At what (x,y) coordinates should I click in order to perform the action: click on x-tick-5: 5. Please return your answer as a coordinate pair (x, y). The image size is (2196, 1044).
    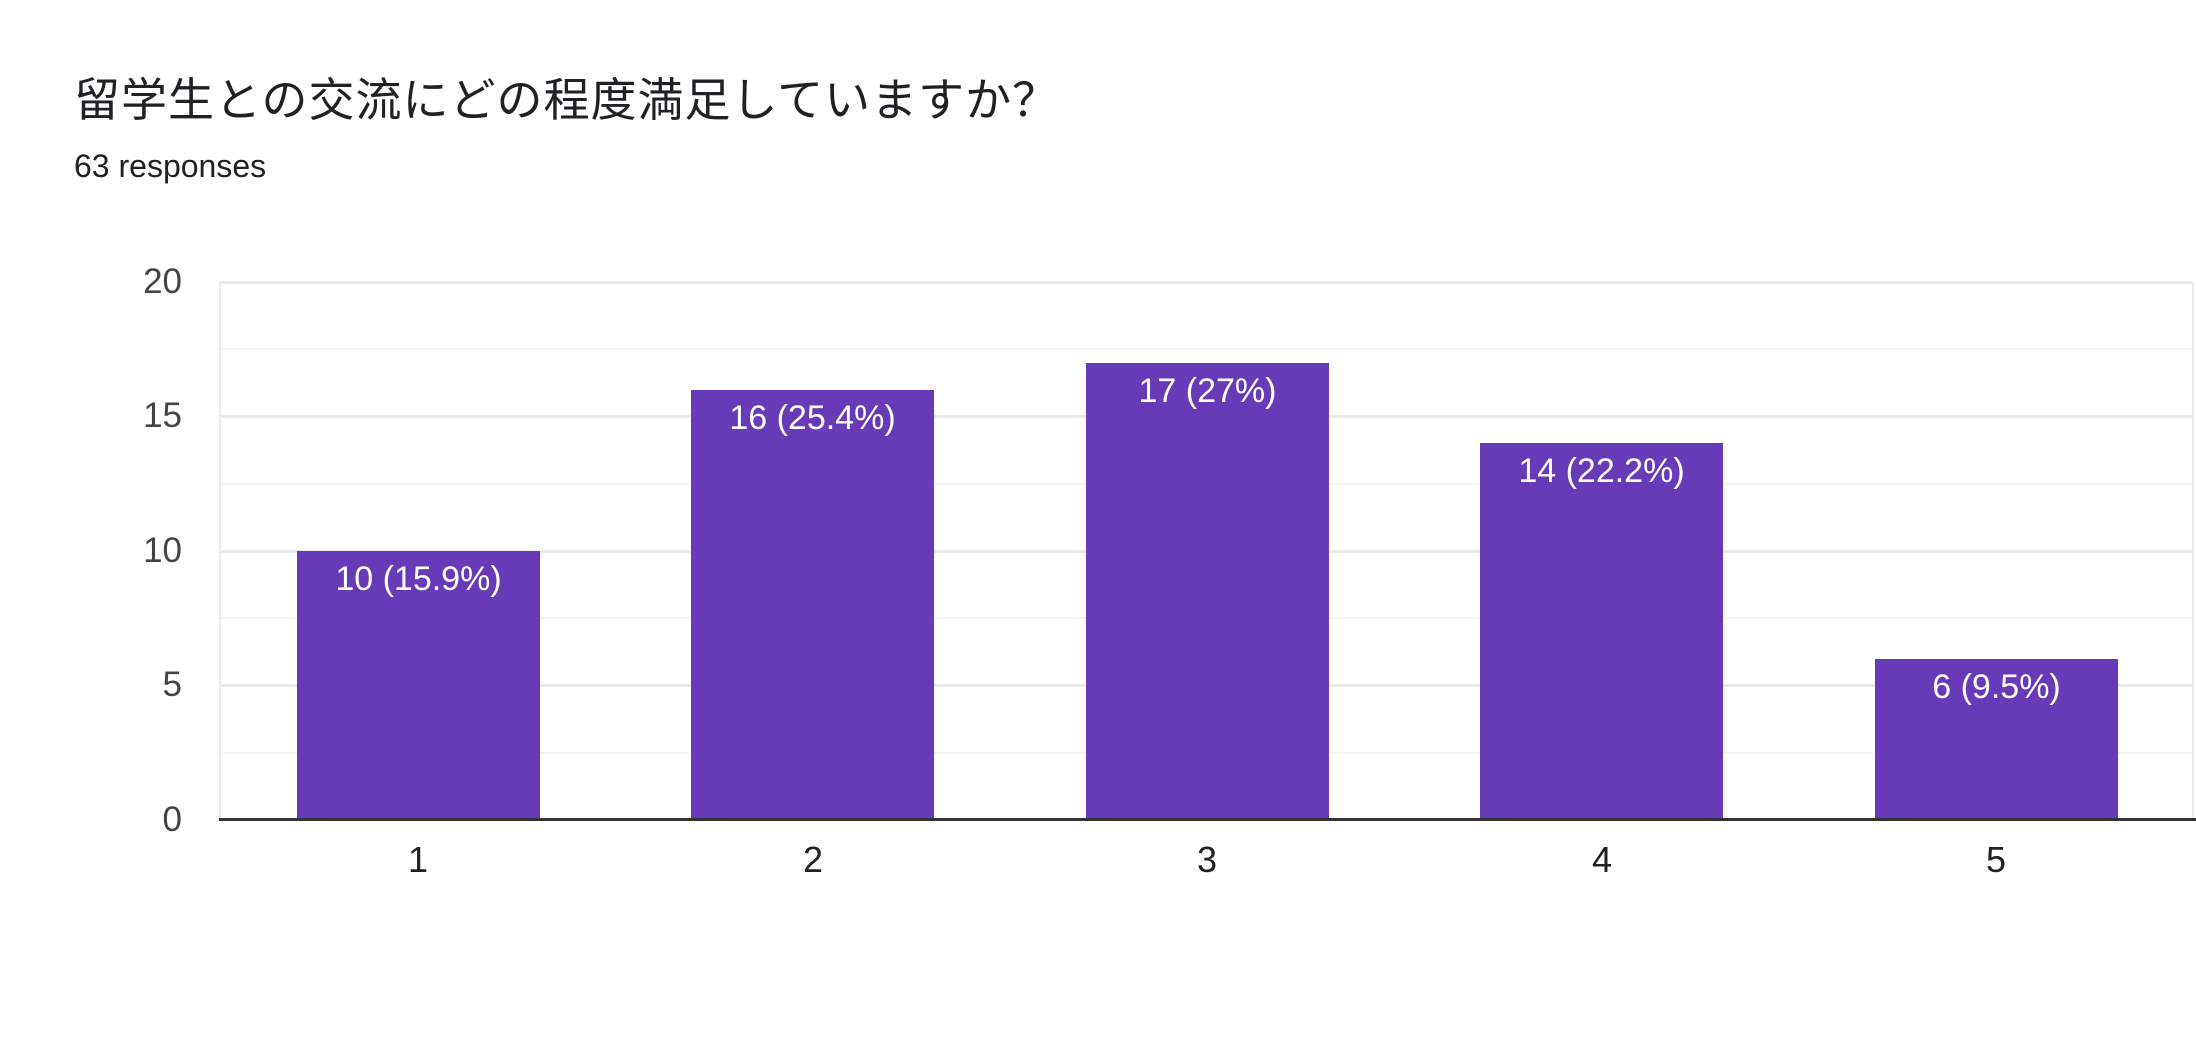
    Looking at the image, I should click on (1996, 859).